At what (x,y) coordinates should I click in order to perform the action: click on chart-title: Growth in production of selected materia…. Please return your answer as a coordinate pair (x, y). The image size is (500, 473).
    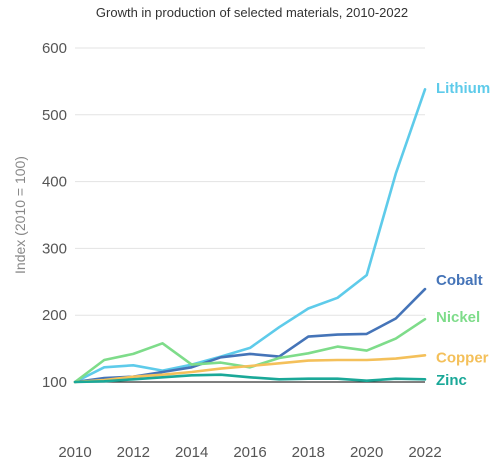
    Looking at the image, I should click on (252, 12).